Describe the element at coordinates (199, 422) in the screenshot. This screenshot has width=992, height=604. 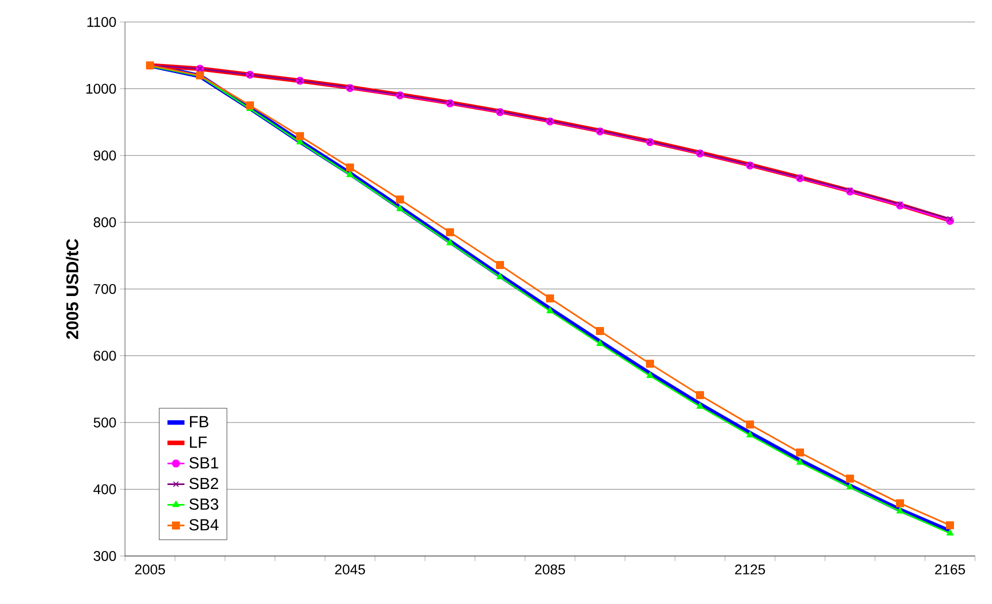
I see `legend-label: FB` at that location.